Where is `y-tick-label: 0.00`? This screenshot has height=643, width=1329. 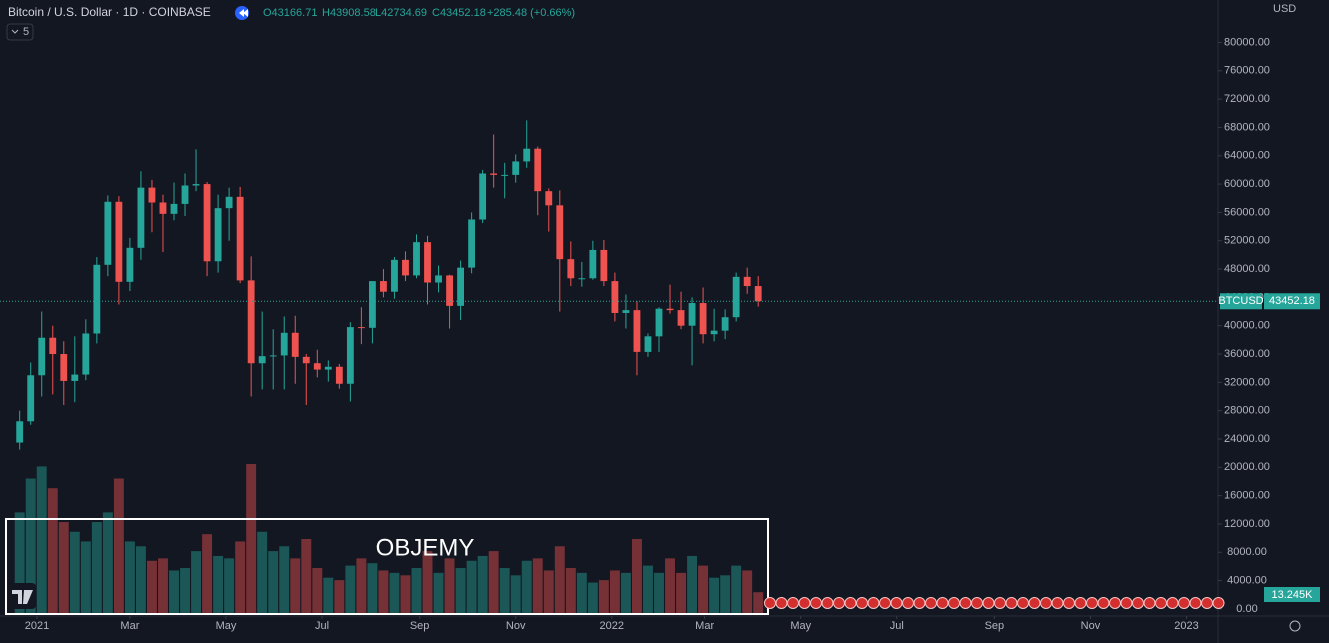
y-tick-label: 0.00 is located at coordinates (1246, 609).